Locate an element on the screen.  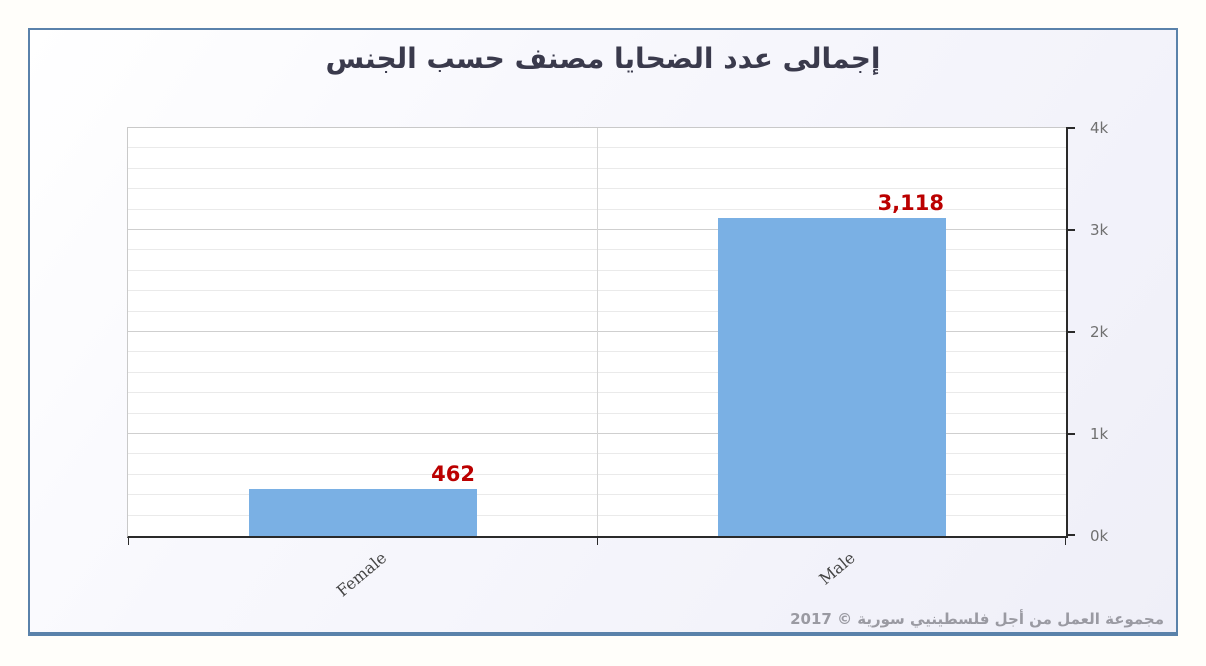
y-axis-tick-label: 1k is located at coordinates (1099, 434).